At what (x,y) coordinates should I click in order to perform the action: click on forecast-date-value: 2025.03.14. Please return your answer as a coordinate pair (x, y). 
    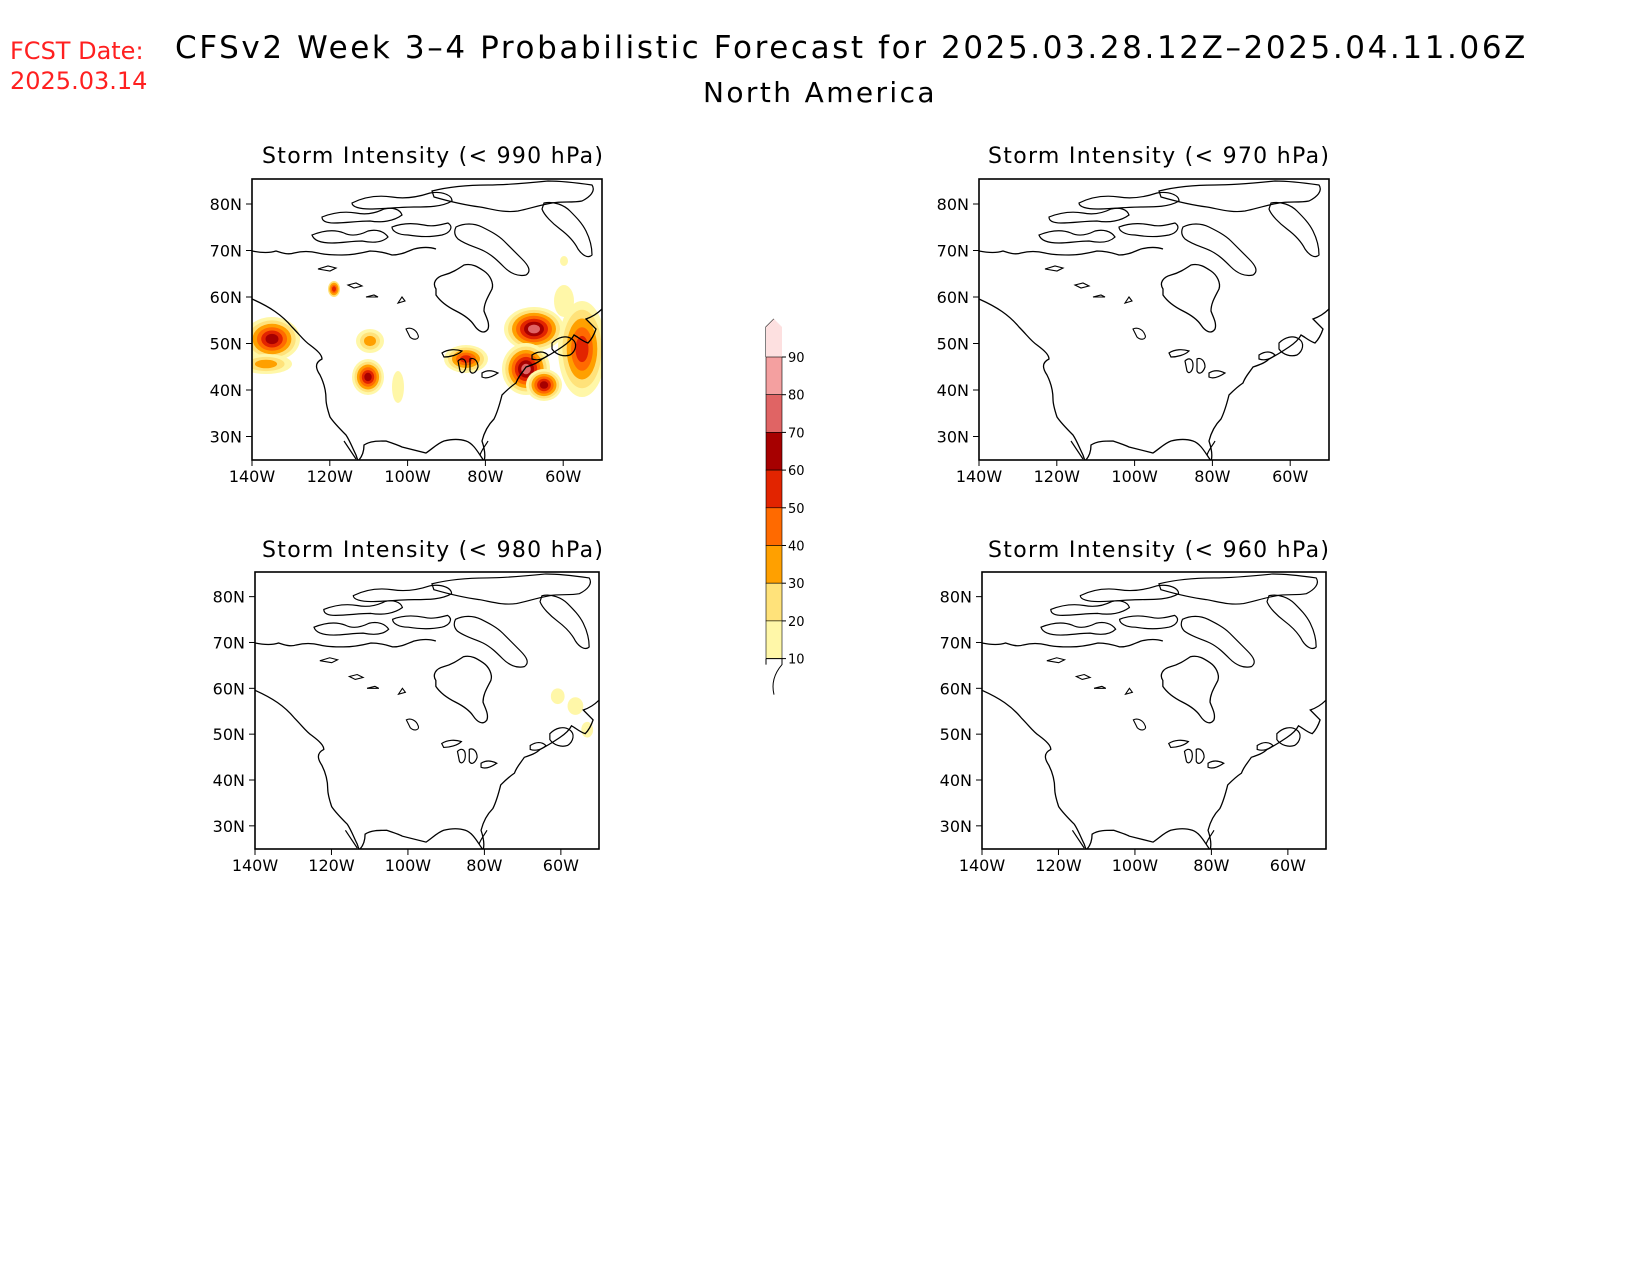
    Looking at the image, I should click on (79, 81).